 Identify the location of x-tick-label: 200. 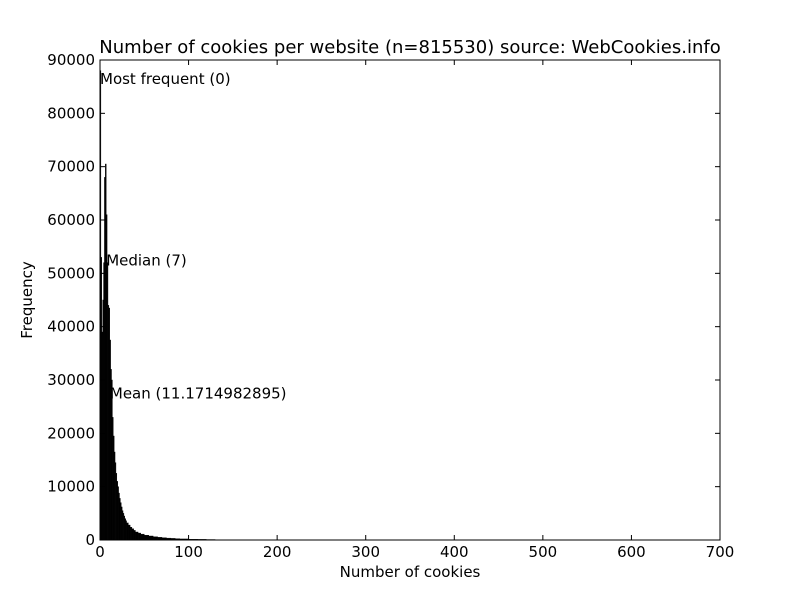
(277, 552).